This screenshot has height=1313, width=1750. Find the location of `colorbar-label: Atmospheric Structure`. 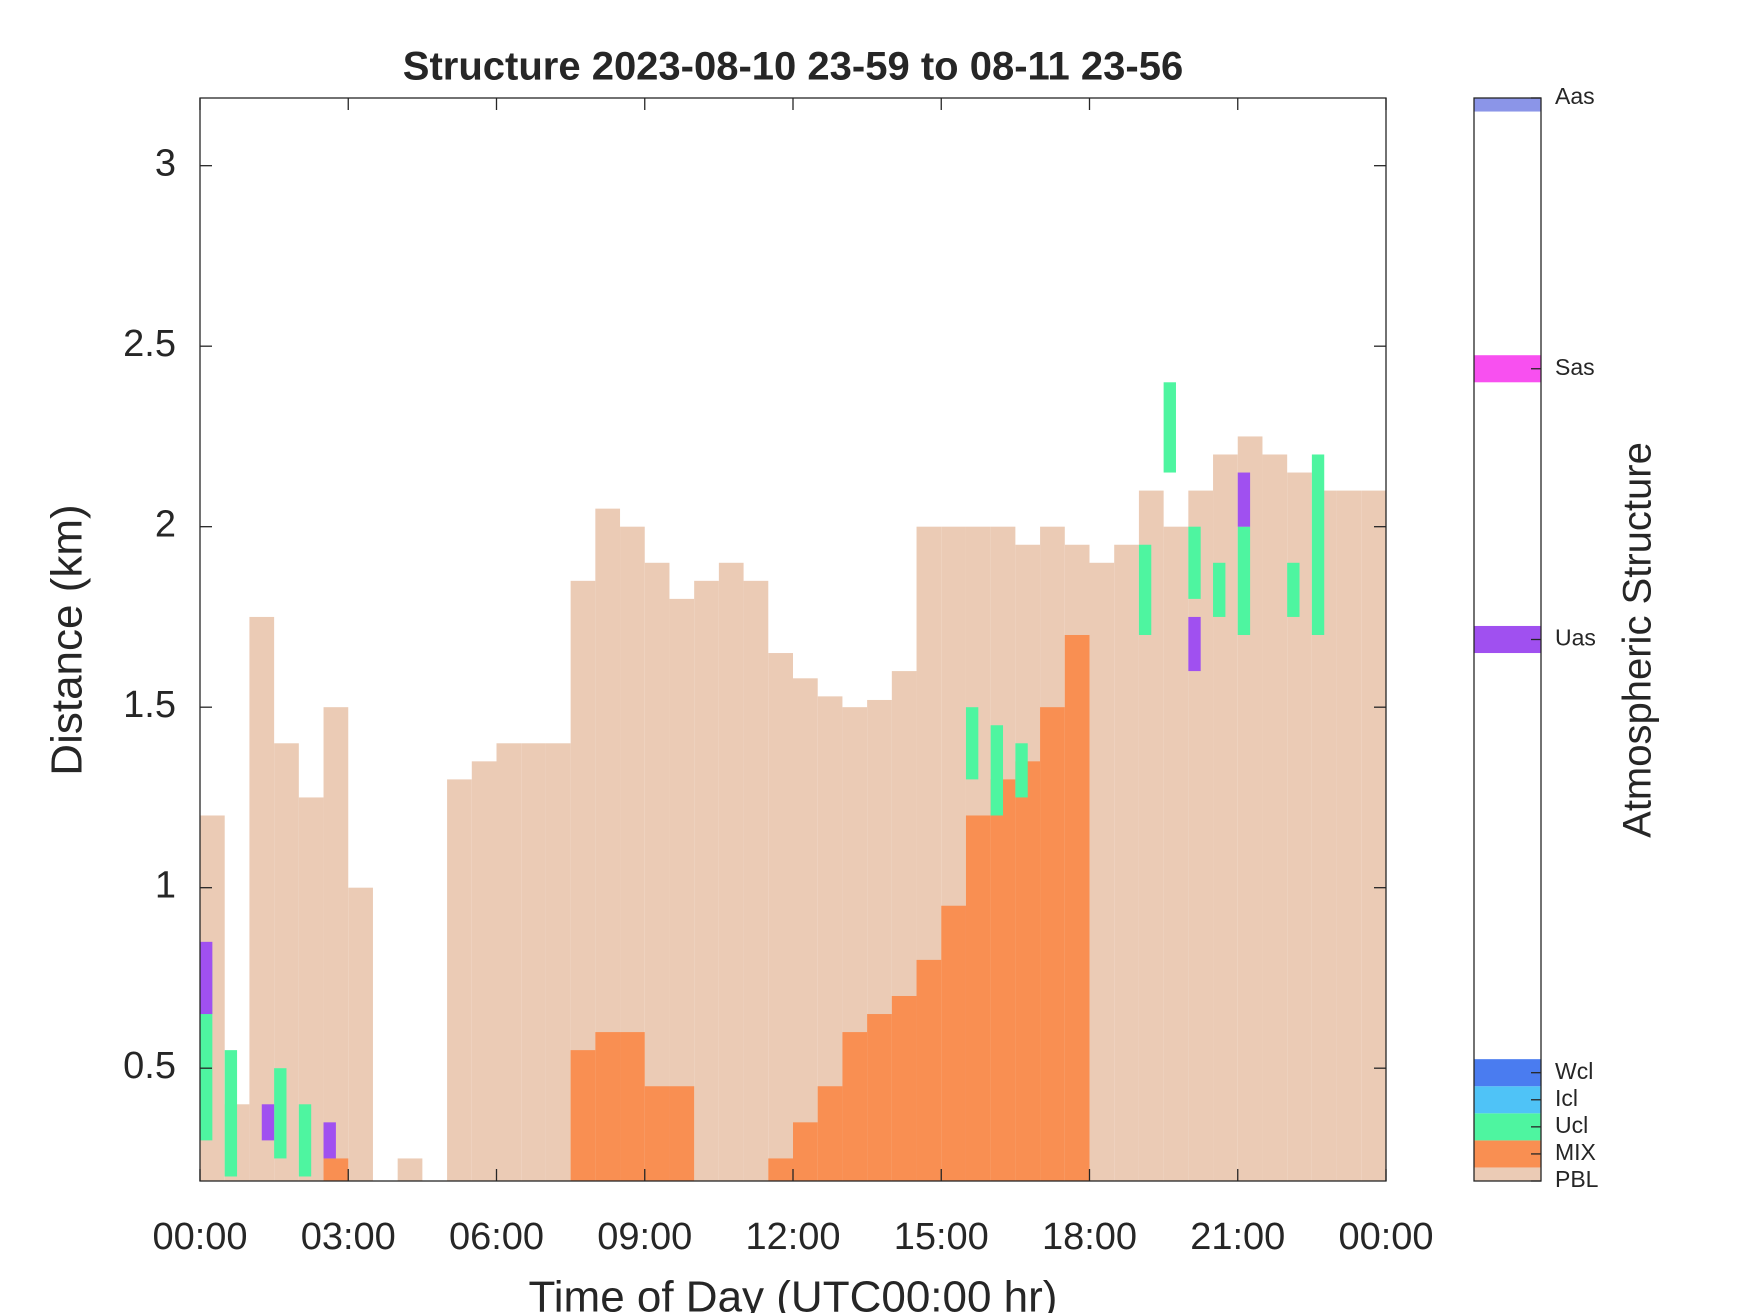

colorbar-label: Atmospheric Structure is located at coordinates (1638, 640).